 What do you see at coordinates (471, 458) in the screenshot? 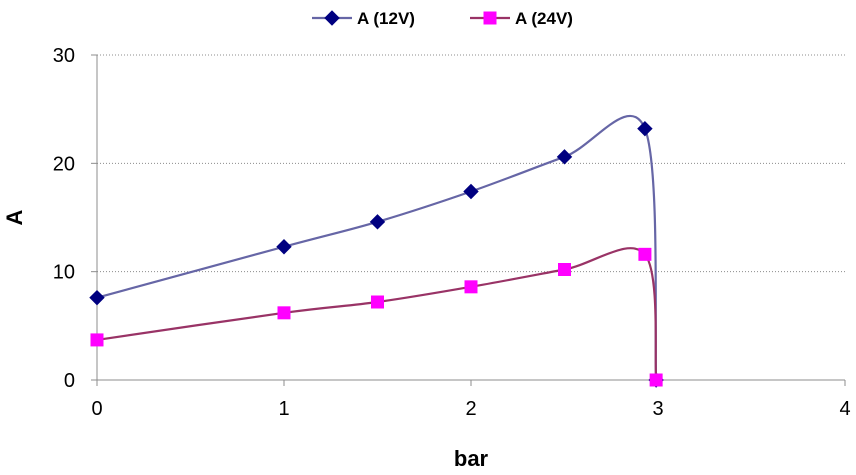
I see `x-axis-title: bar` at bounding box center [471, 458].